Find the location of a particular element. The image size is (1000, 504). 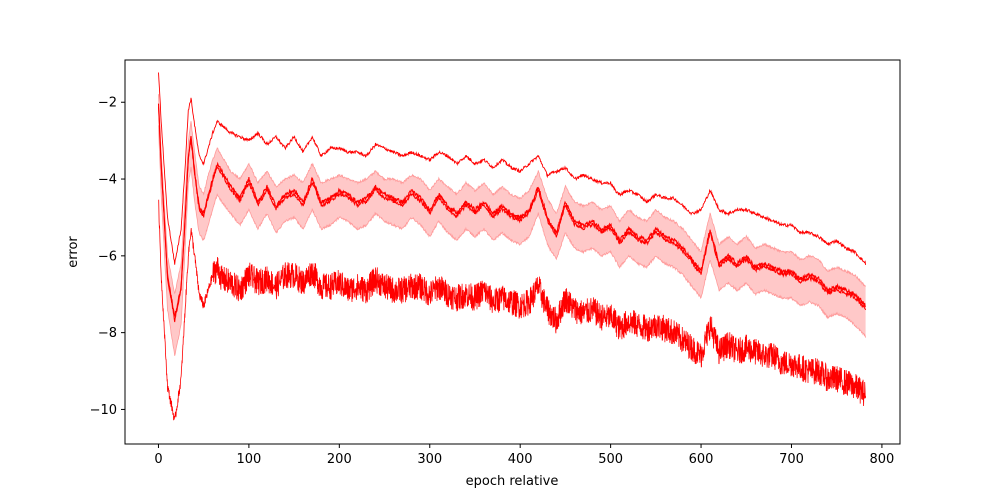

y-tick-label: −4 is located at coordinates (107, 180).